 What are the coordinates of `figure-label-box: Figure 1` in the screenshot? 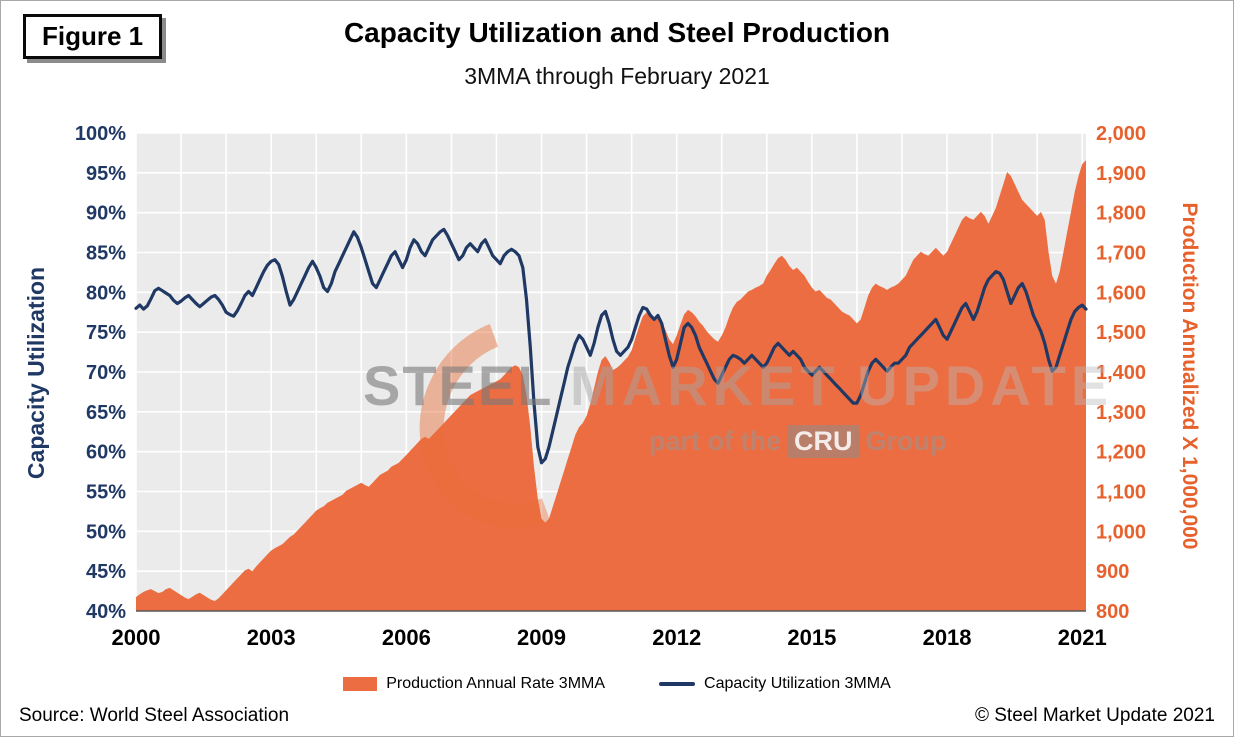 It's located at (93, 36).